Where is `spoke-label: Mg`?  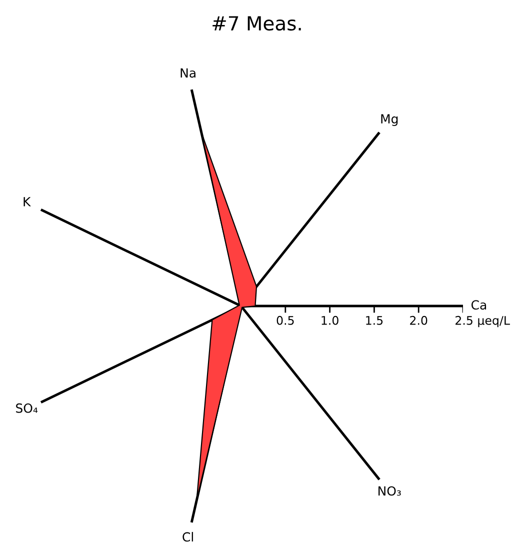
spoke-label: Mg is located at coordinates (389, 120).